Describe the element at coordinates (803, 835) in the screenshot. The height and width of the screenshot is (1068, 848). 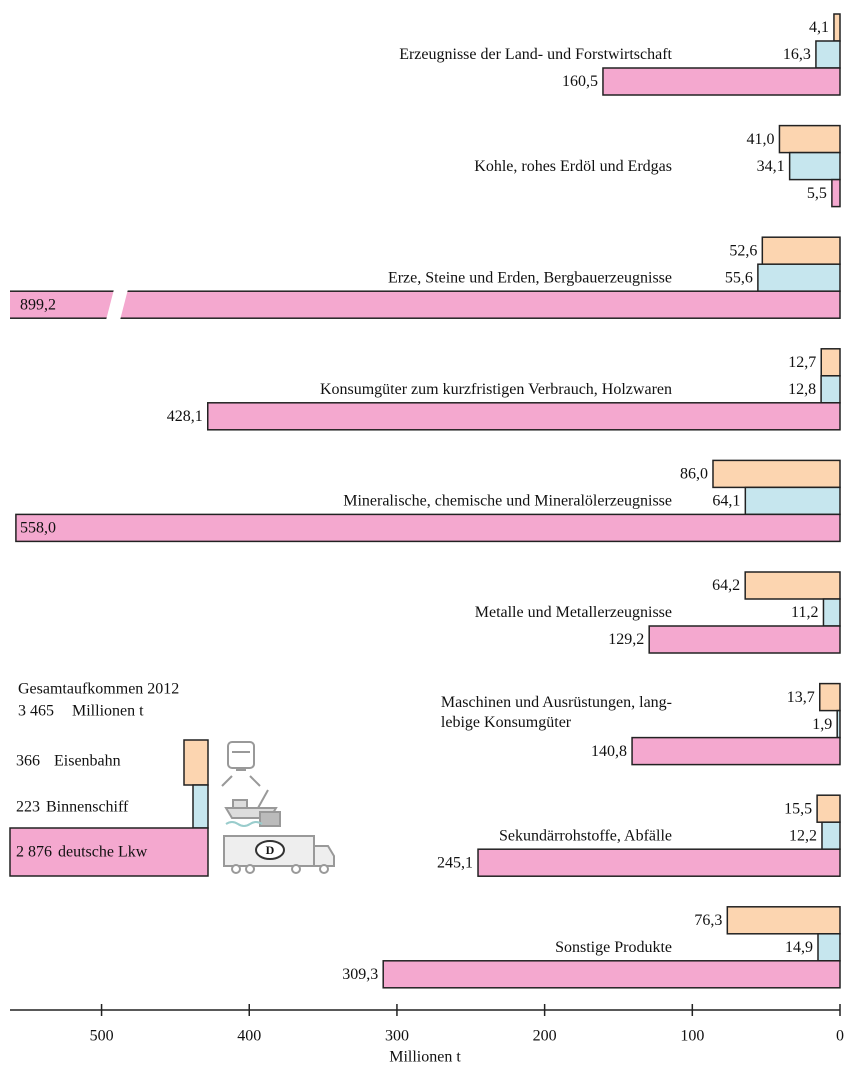
I see `value-label: 12,2` at that location.